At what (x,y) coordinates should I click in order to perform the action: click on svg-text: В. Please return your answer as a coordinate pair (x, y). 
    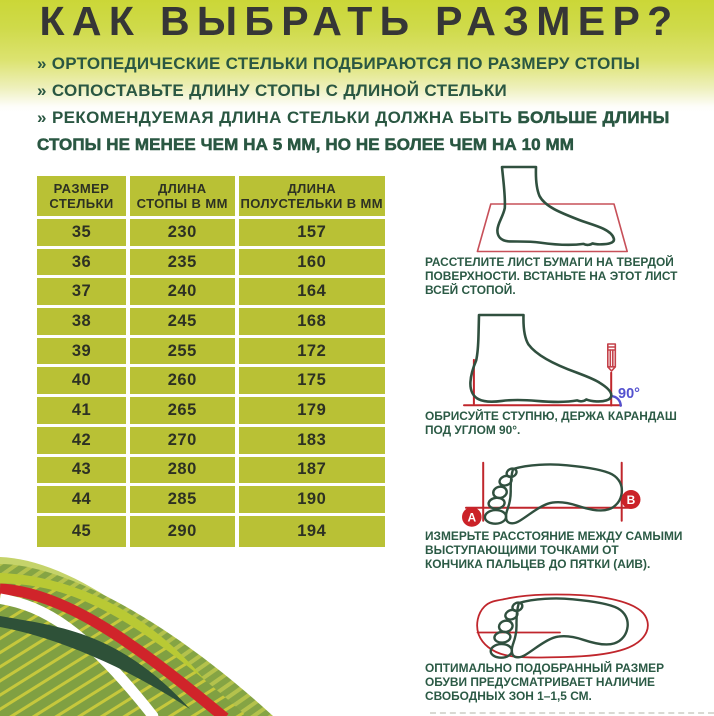
    Looking at the image, I should click on (631, 500).